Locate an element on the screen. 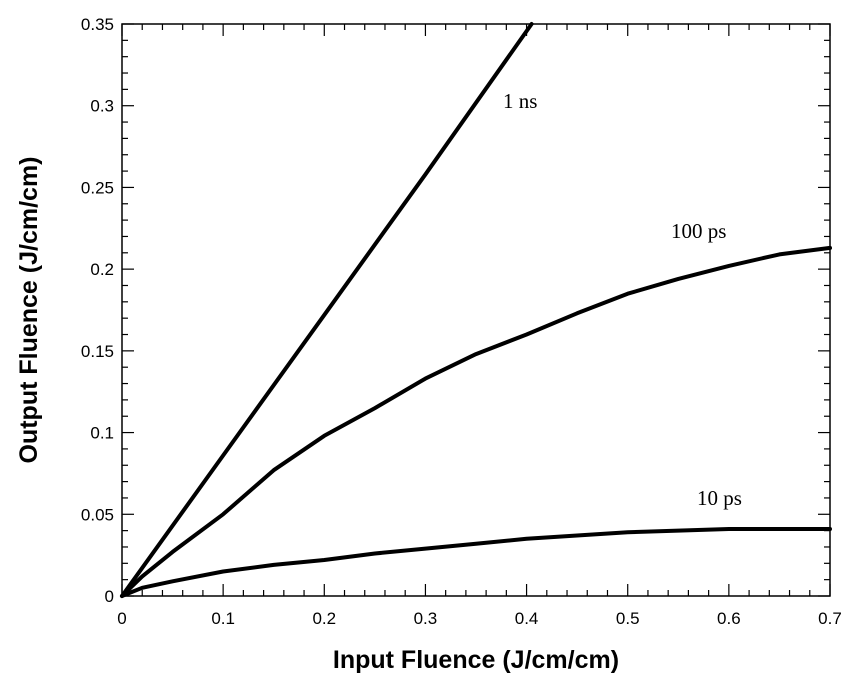  x-tick-label: 0.7 is located at coordinates (830, 618).